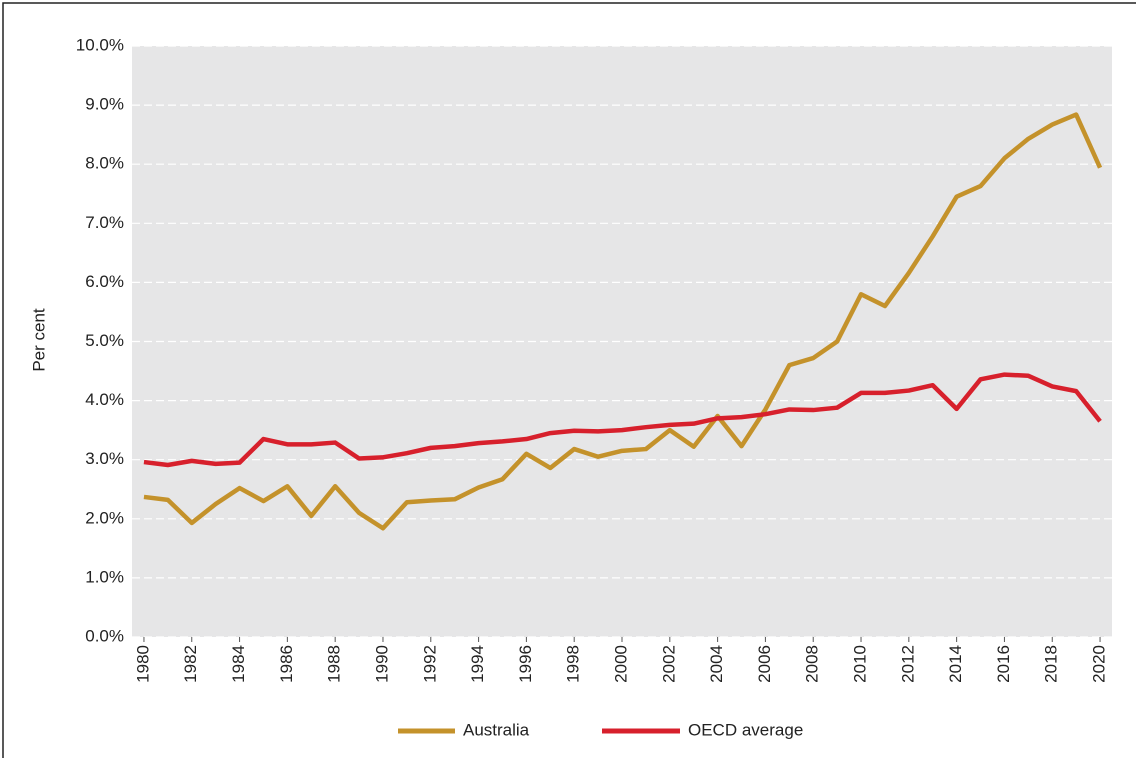 Image resolution: width=1136 pixels, height=758 pixels. I want to click on x-tick-label: 1984, so click(238, 664).